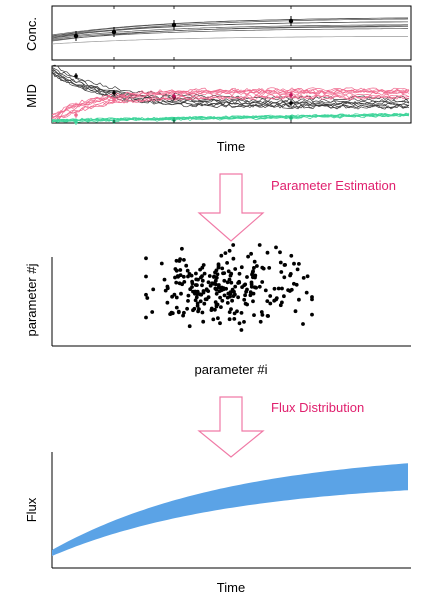  I want to click on conc-grid-ticks, so click(202, 33).